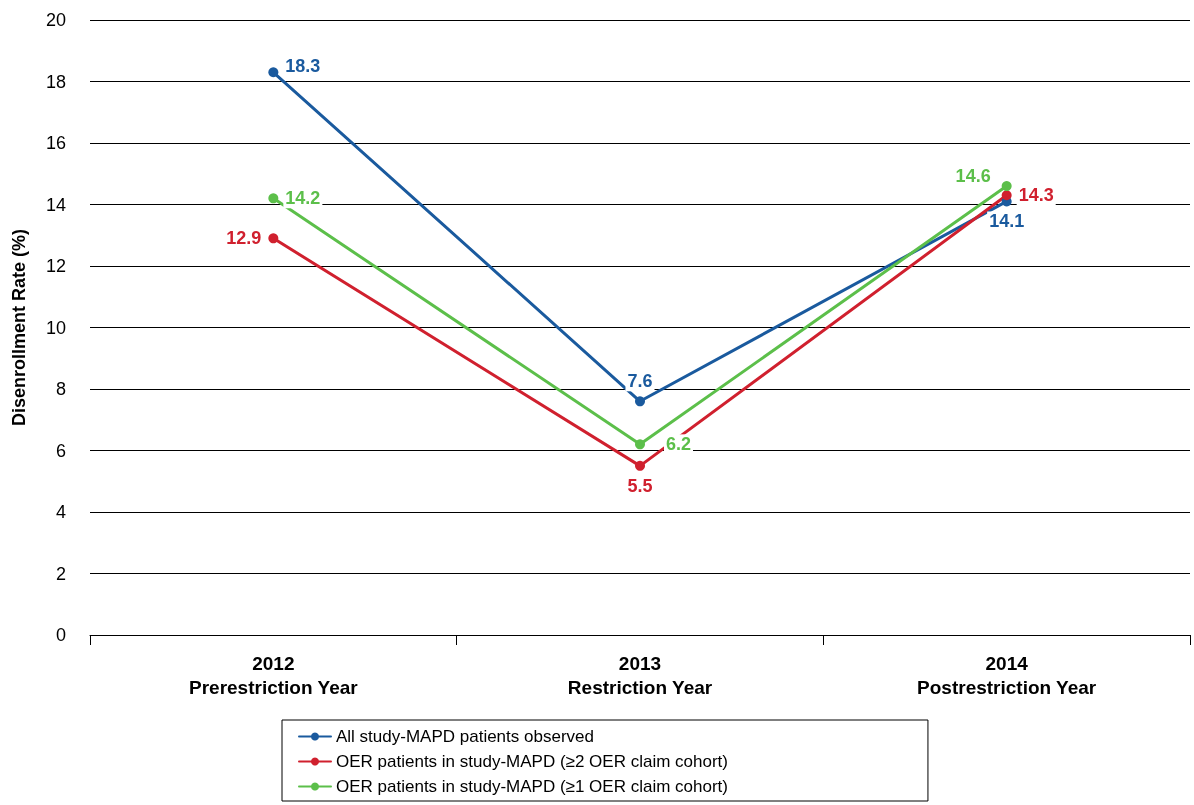 Image resolution: width=1194 pixels, height=805 pixels. I want to click on y-tick-label: 12, so click(55, 266).